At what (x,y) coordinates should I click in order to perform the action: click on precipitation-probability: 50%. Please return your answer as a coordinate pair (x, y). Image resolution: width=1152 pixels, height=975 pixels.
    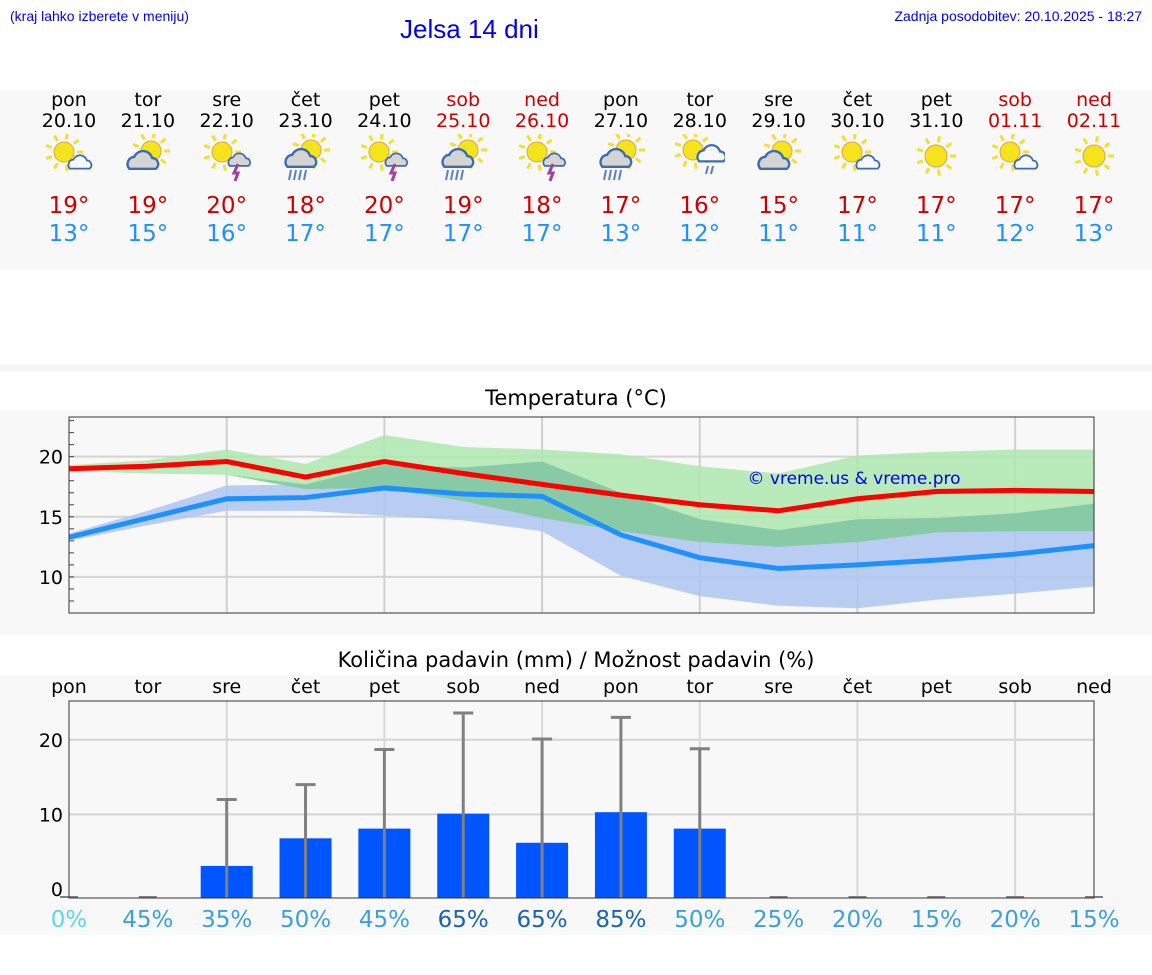
    Looking at the image, I should click on (305, 920).